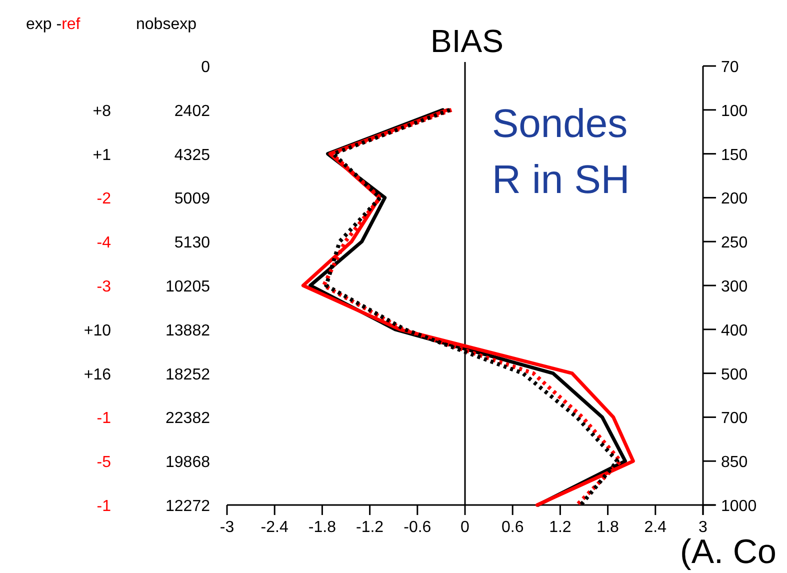 Image resolution: width=787 pixels, height=573 pixels. Describe the element at coordinates (188, 287) in the screenshot. I see `text: 10205` at that location.